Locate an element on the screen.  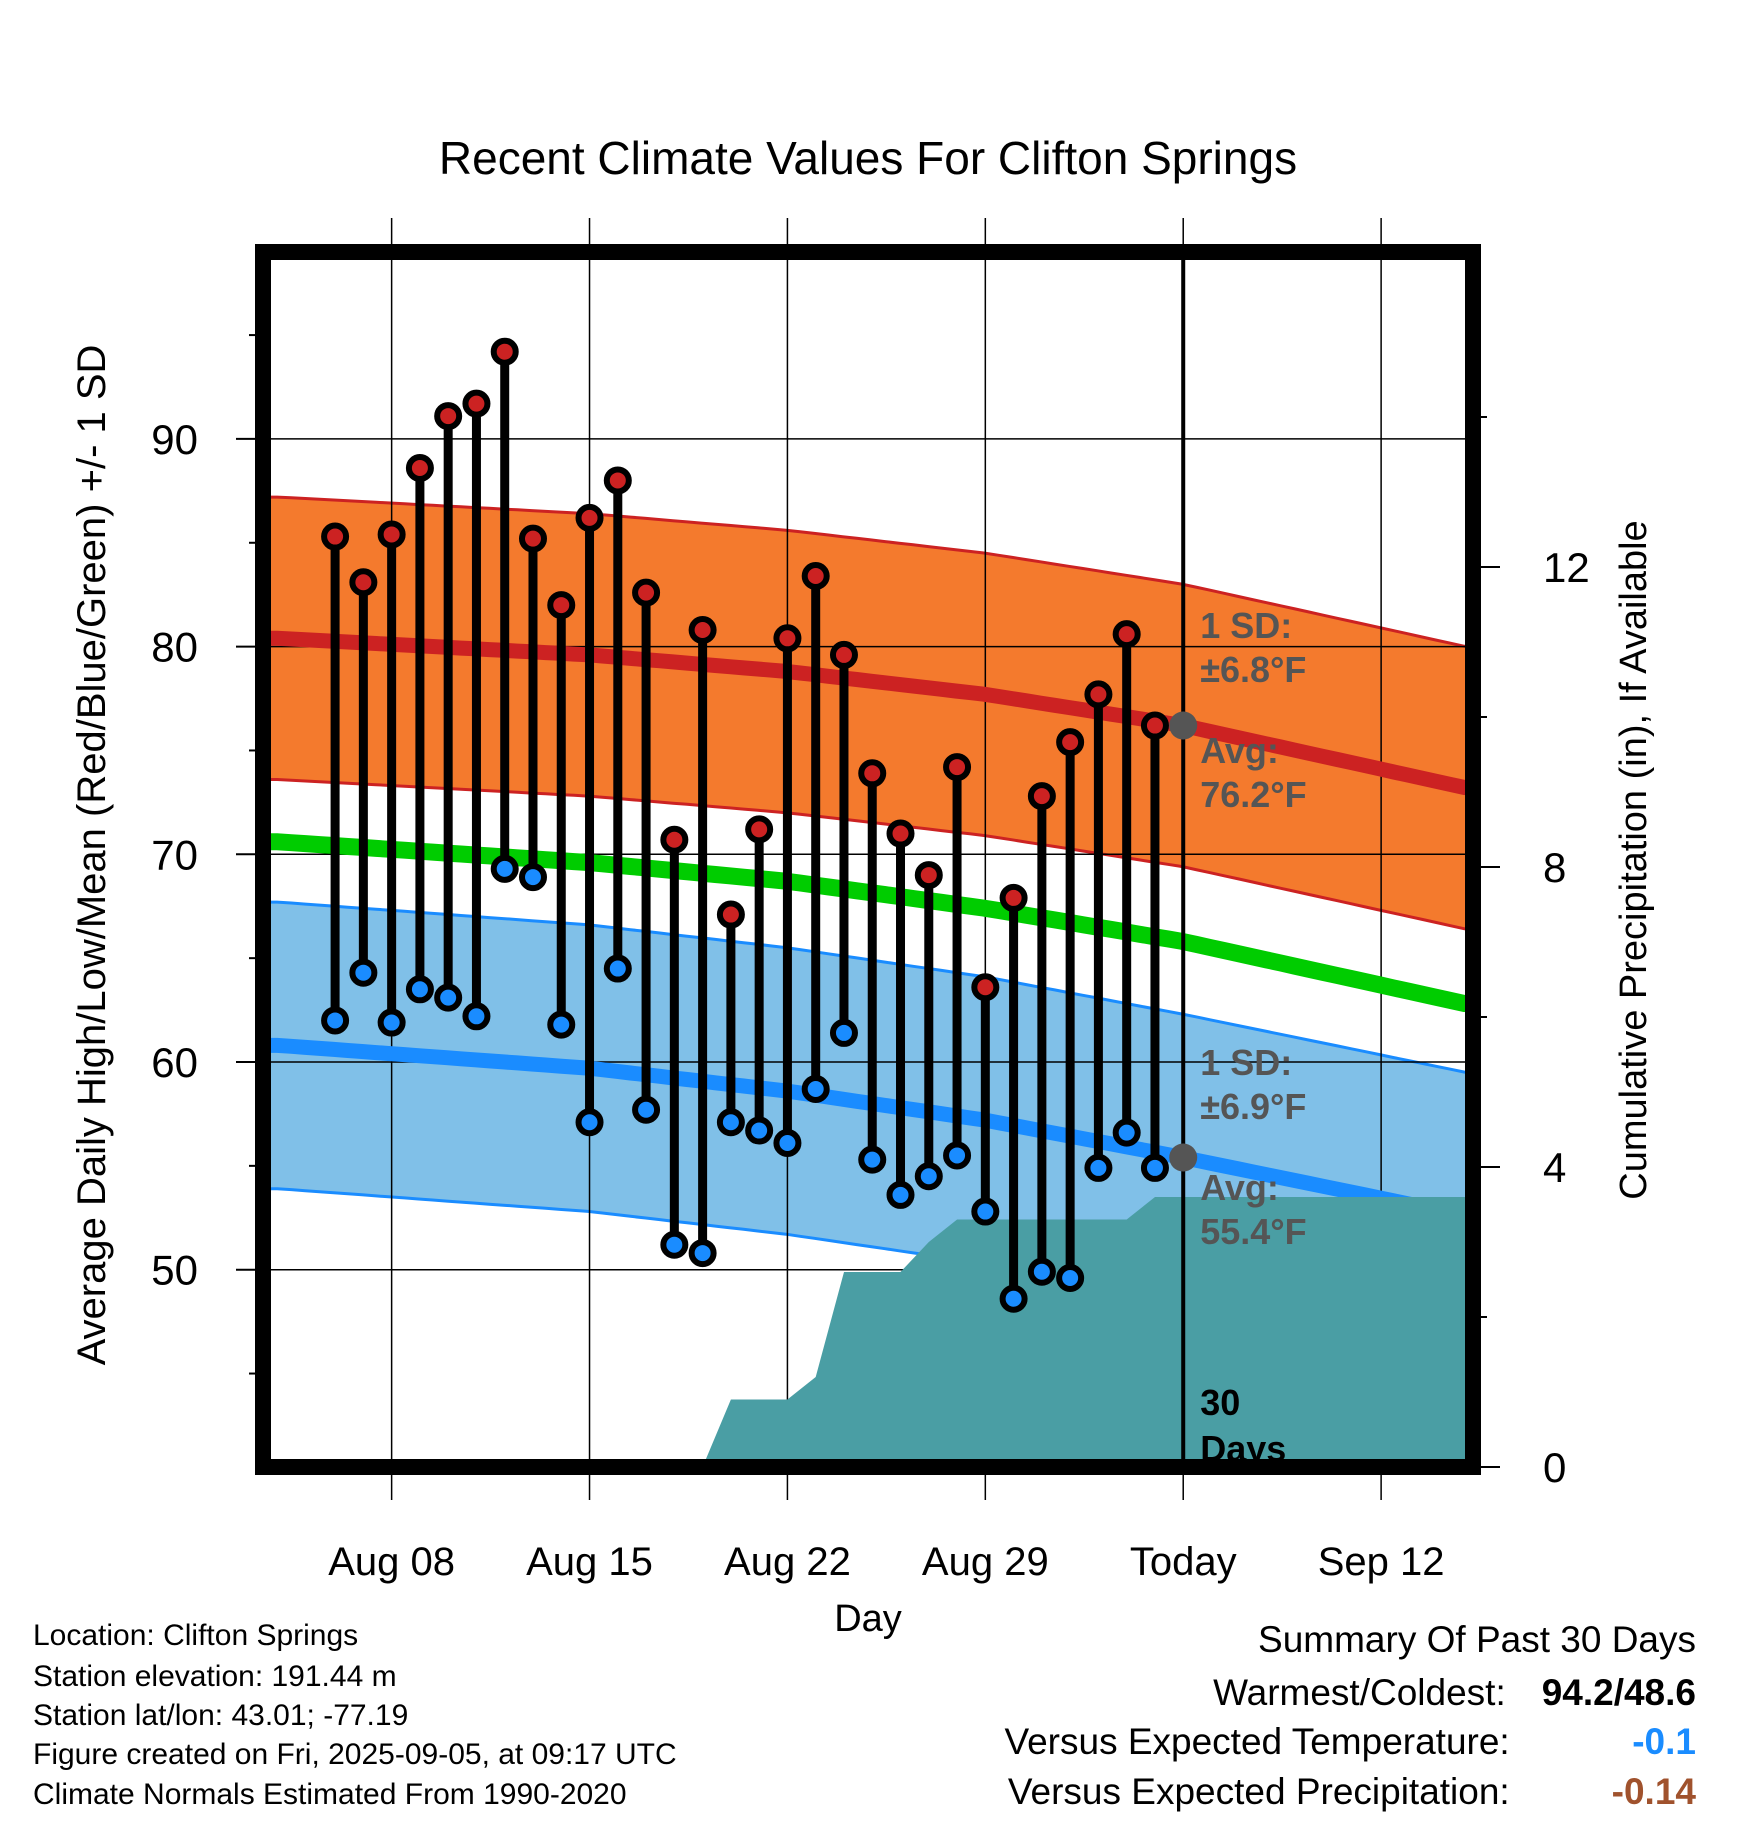
high-sd-value: ±6.8°F is located at coordinates (1253, 669).